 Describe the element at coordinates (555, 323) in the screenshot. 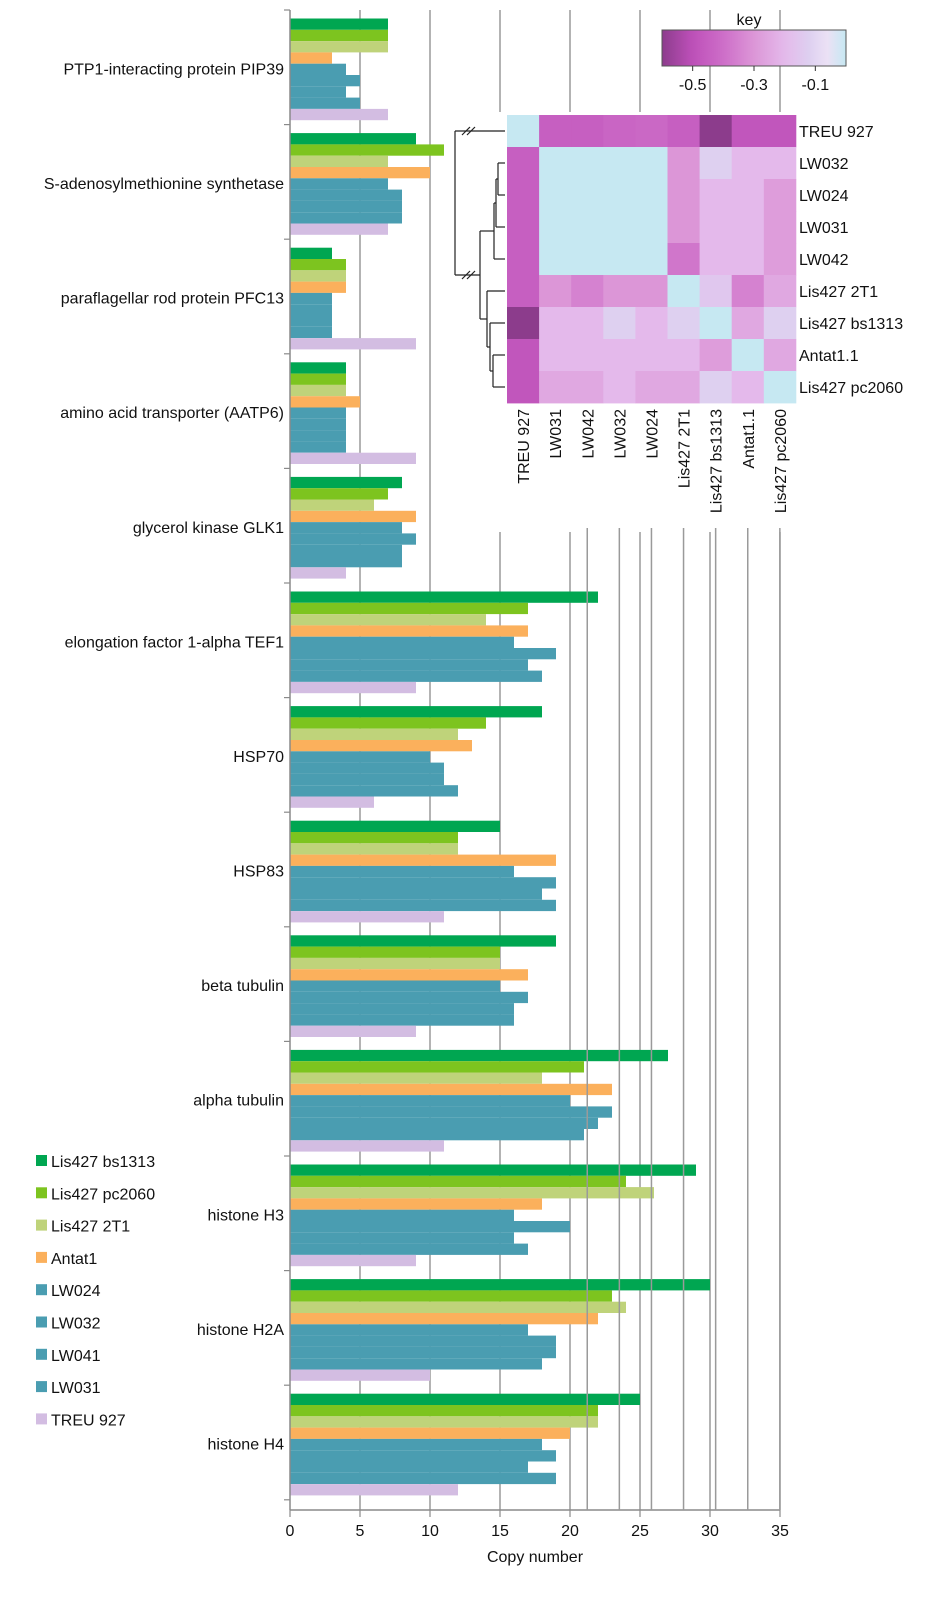

I see `heatmap-cell-lis427-bs1313-lw031` at that location.